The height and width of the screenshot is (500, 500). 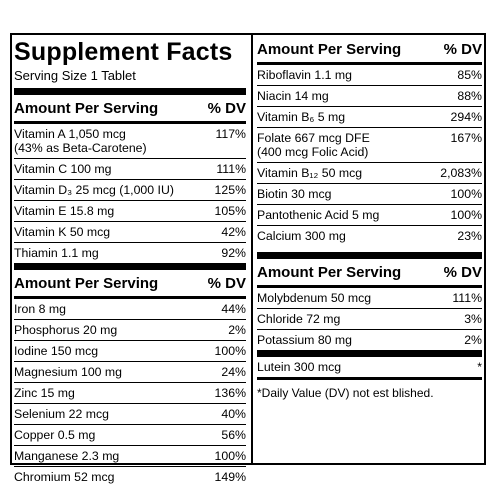 I want to click on nutrient-dv: 2,083%, so click(x=461, y=173).